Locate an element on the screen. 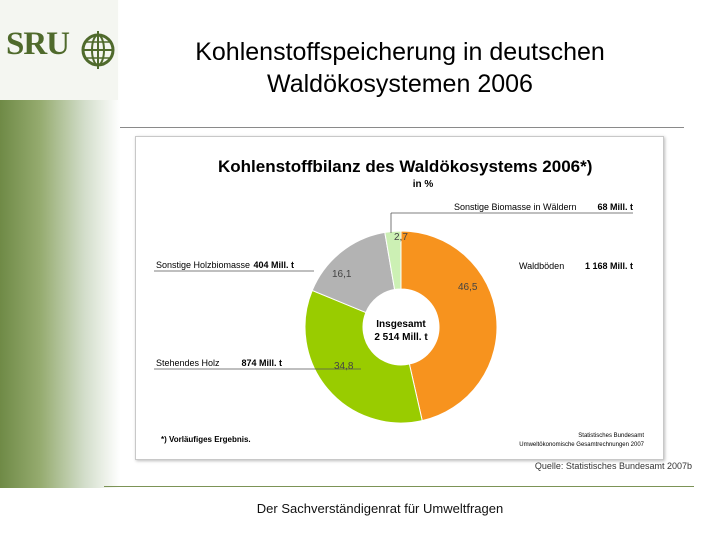 This screenshot has height=540, width=720. chart-footnote: *) Vorläufiges Ergebnis. is located at coordinates (206, 439).